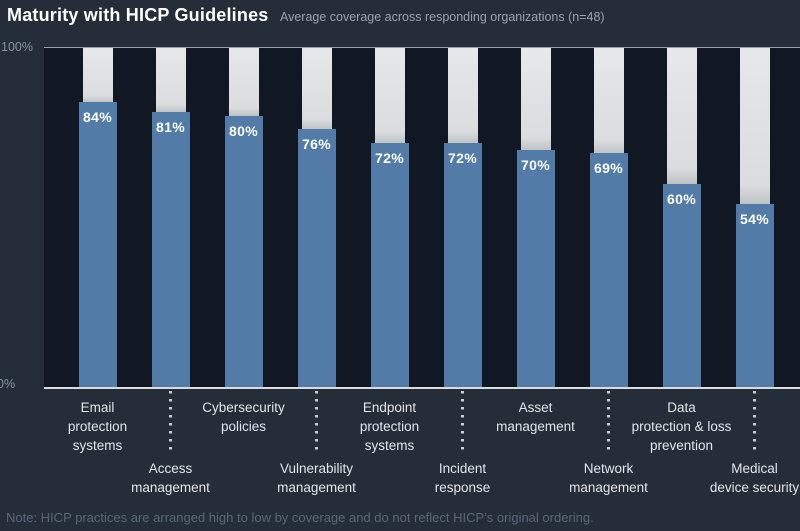 This screenshot has width=800, height=531. I want to click on bar: 81%, so click(170, 249).